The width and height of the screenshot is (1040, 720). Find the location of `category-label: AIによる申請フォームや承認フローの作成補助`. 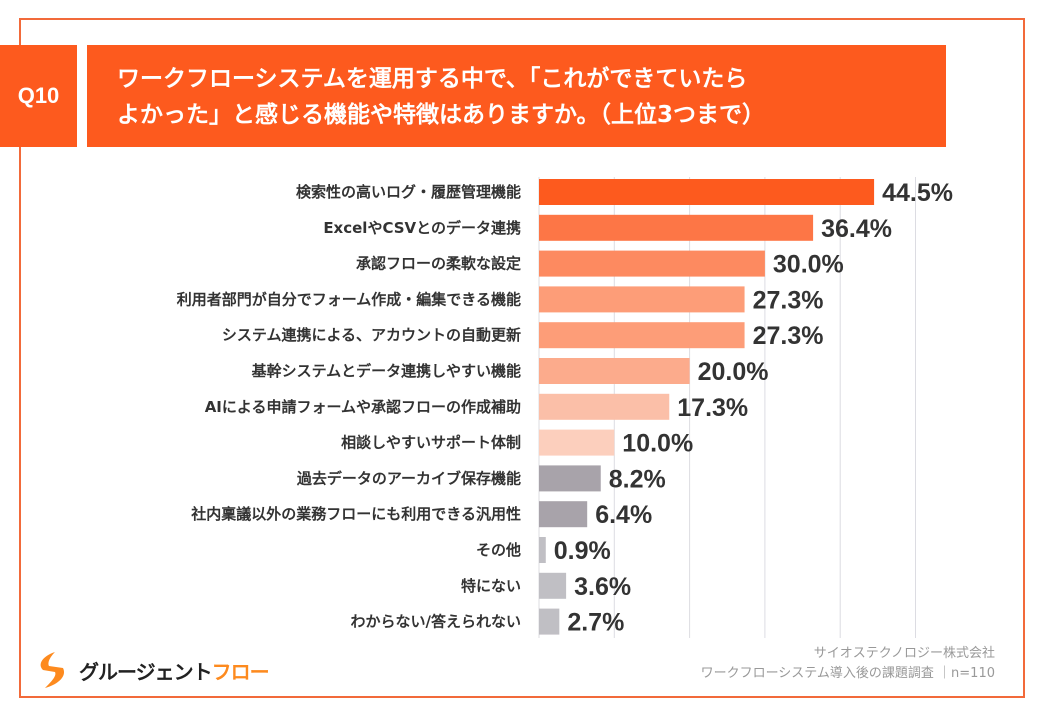

category-label: AIによる申請フォームや承認フローの作成補助 is located at coordinates (363, 407).